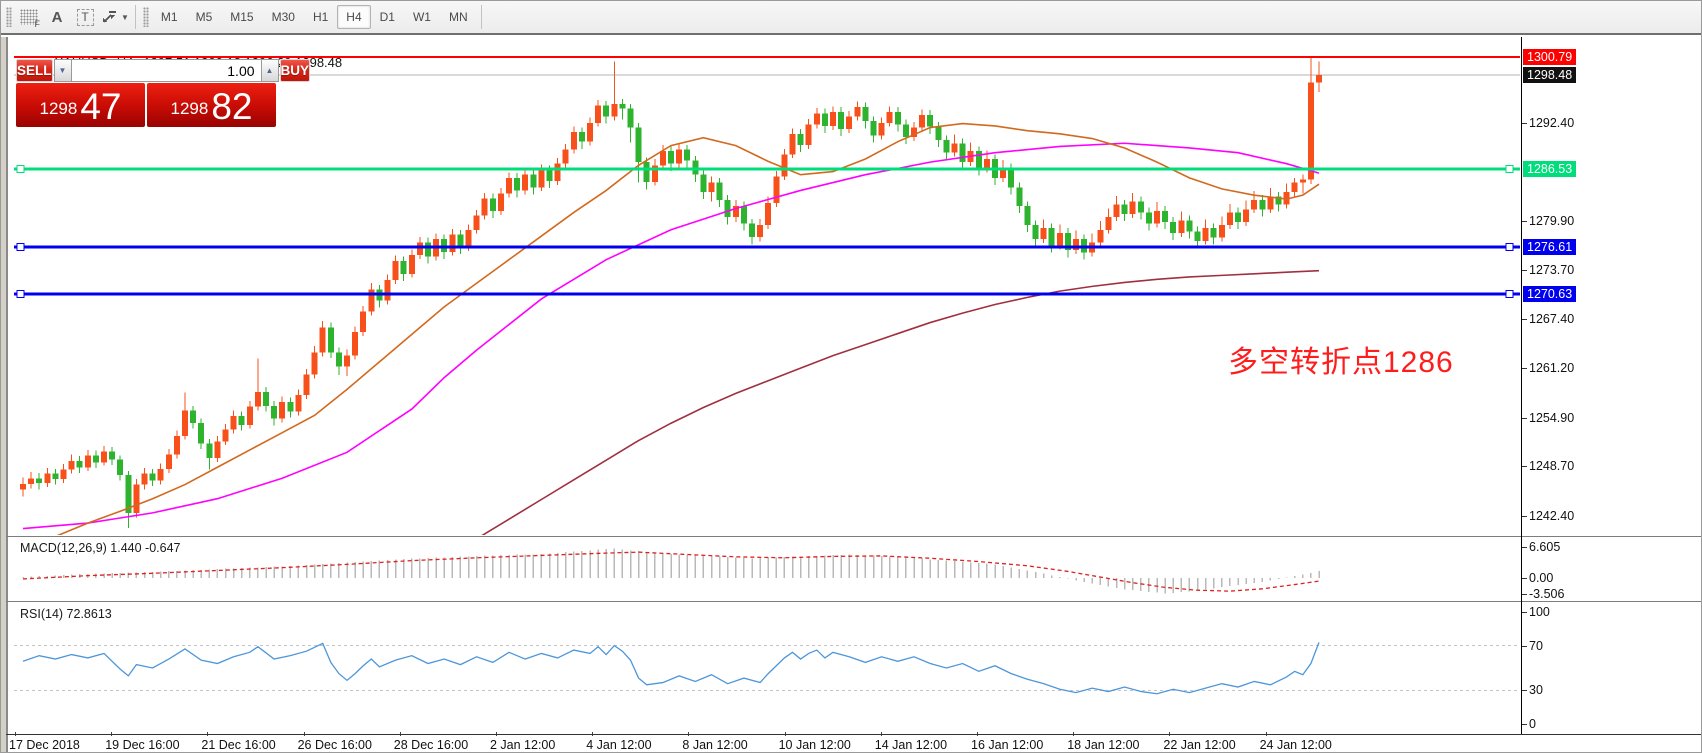 This screenshot has height=753, width=1702. What do you see at coordinates (1552, 466) in the screenshot?
I see `price-scale-label: 1248.70` at bounding box center [1552, 466].